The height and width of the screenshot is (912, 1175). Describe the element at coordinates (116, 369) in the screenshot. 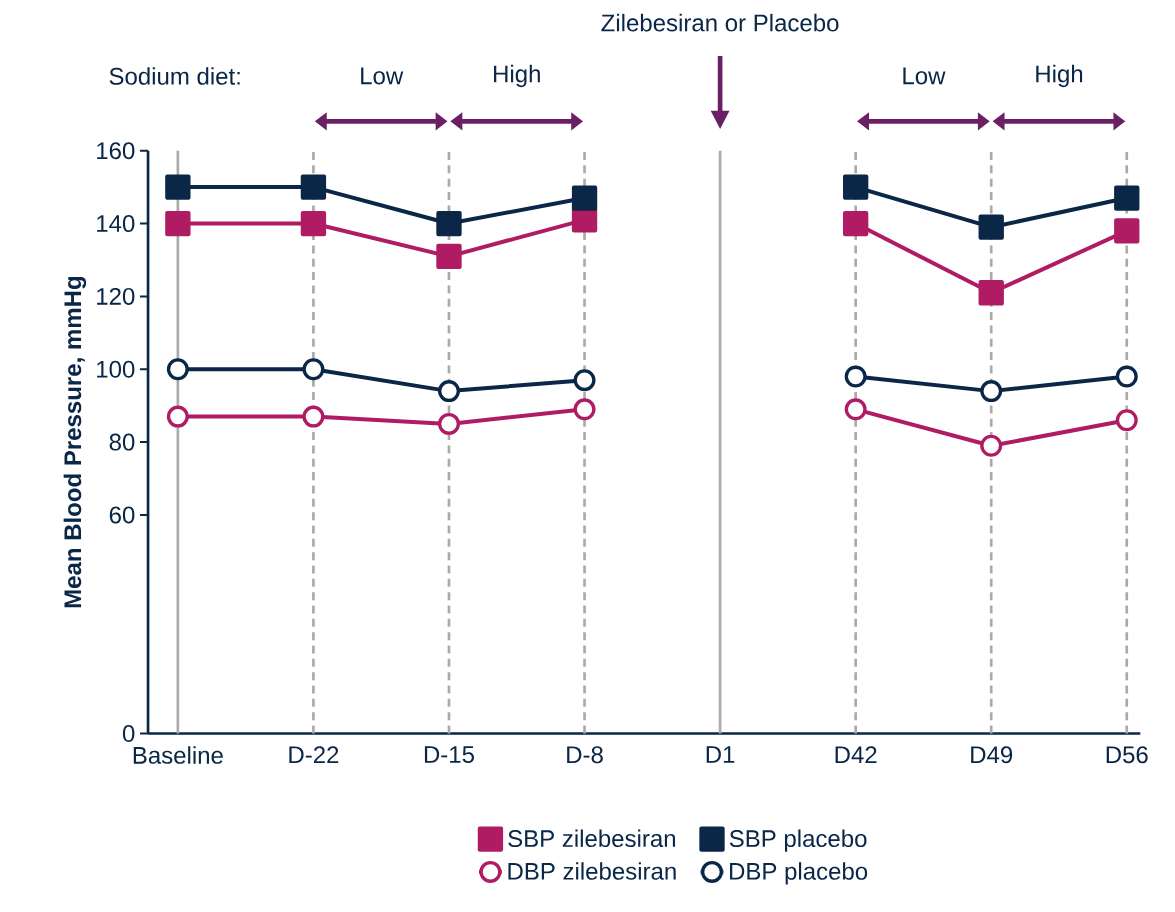

I see `y-tick-label: 100` at that location.